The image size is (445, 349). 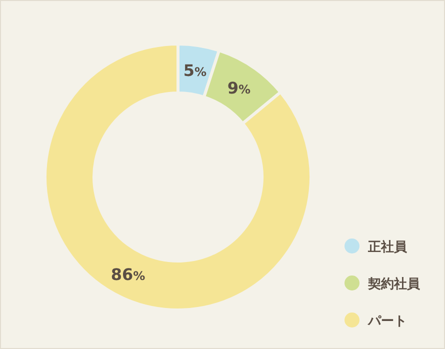 What do you see at coordinates (239, 88) in the screenshot?
I see `data-label: 9%` at bounding box center [239, 88].